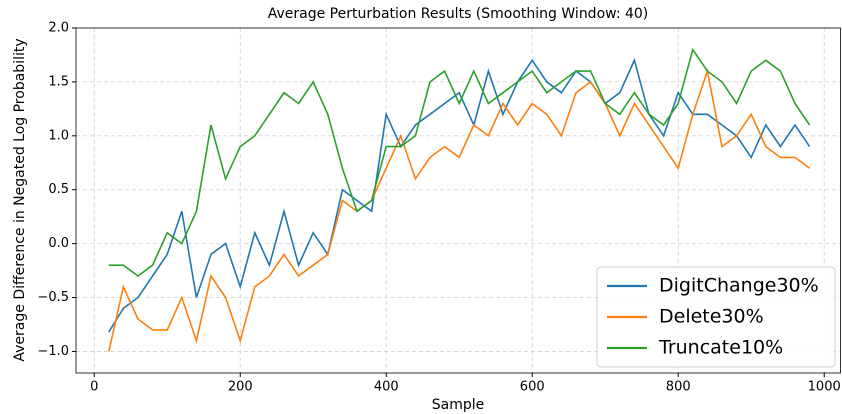 This screenshot has height=414, width=842. What do you see at coordinates (824, 387) in the screenshot?
I see `x-tick-label: 1000` at bounding box center [824, 387].